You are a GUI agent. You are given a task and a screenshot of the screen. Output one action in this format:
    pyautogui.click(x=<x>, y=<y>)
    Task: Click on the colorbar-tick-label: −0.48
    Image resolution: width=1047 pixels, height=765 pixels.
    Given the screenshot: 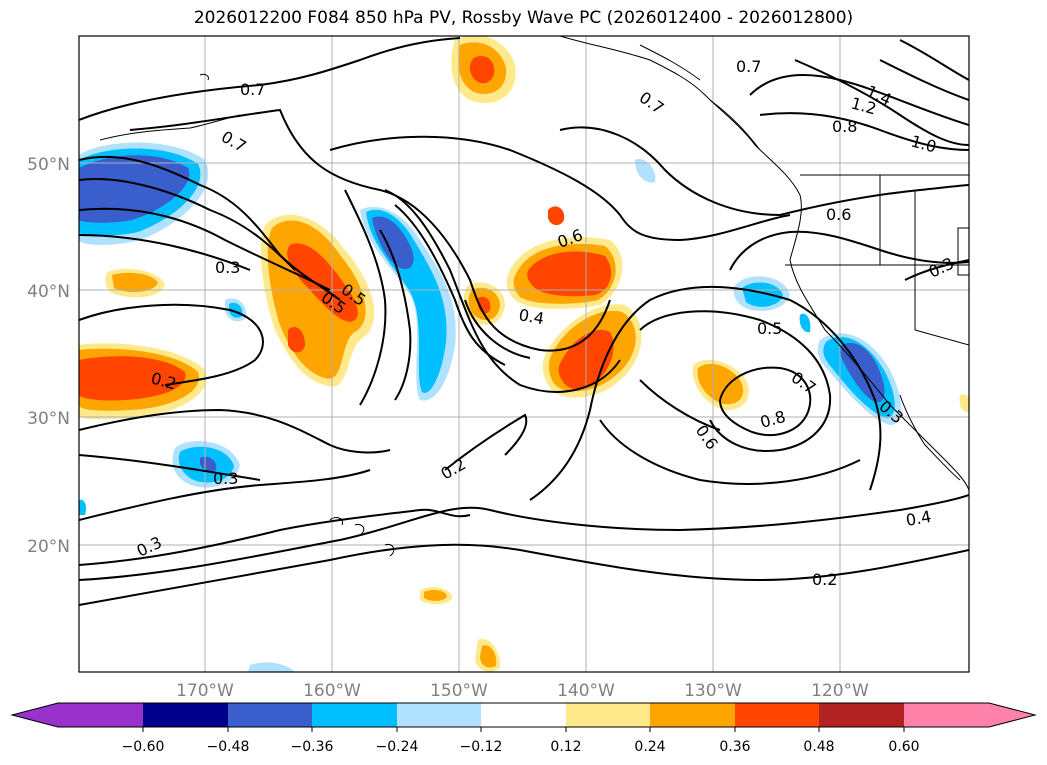 What is the action you would take?
    pyautogui.click(x=228, y=747)
    